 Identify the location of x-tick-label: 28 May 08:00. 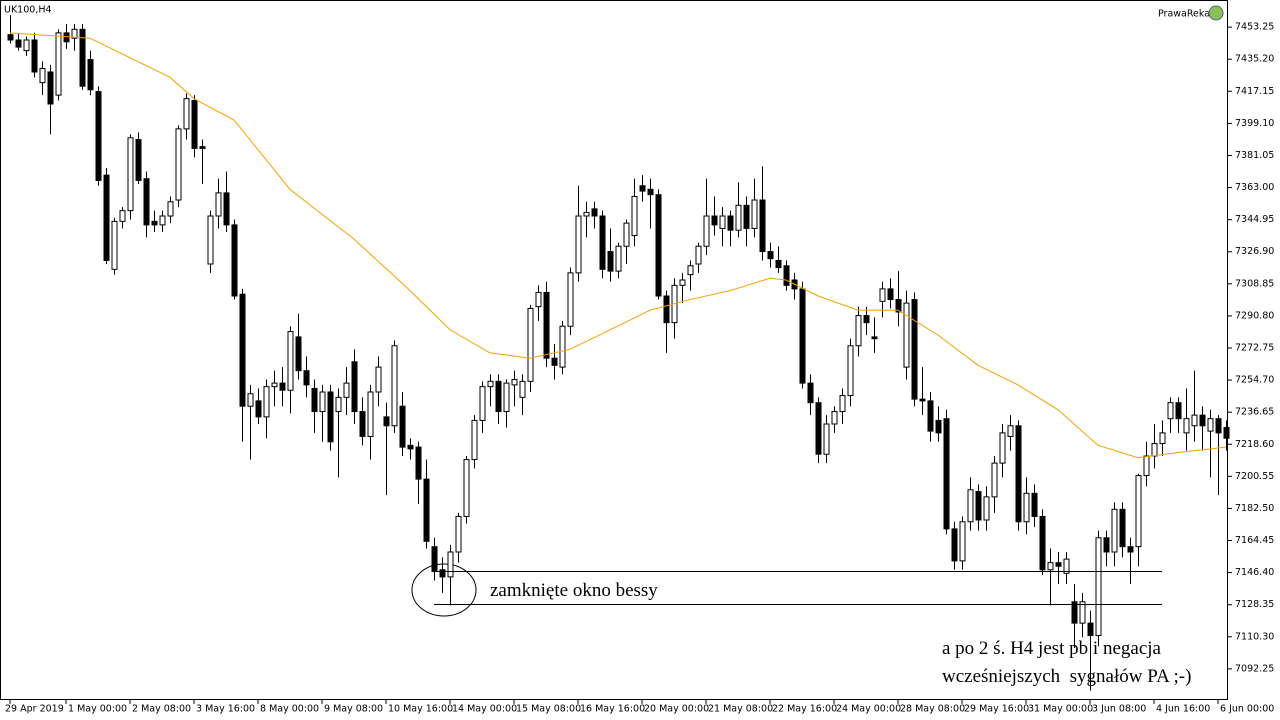
(932, 709).